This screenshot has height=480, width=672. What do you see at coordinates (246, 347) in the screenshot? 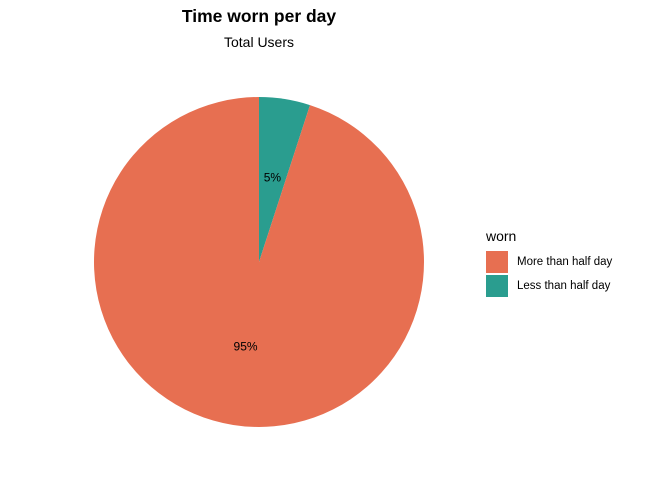
I see `pie-data-label: 95%` at bounding box center [246, 347].